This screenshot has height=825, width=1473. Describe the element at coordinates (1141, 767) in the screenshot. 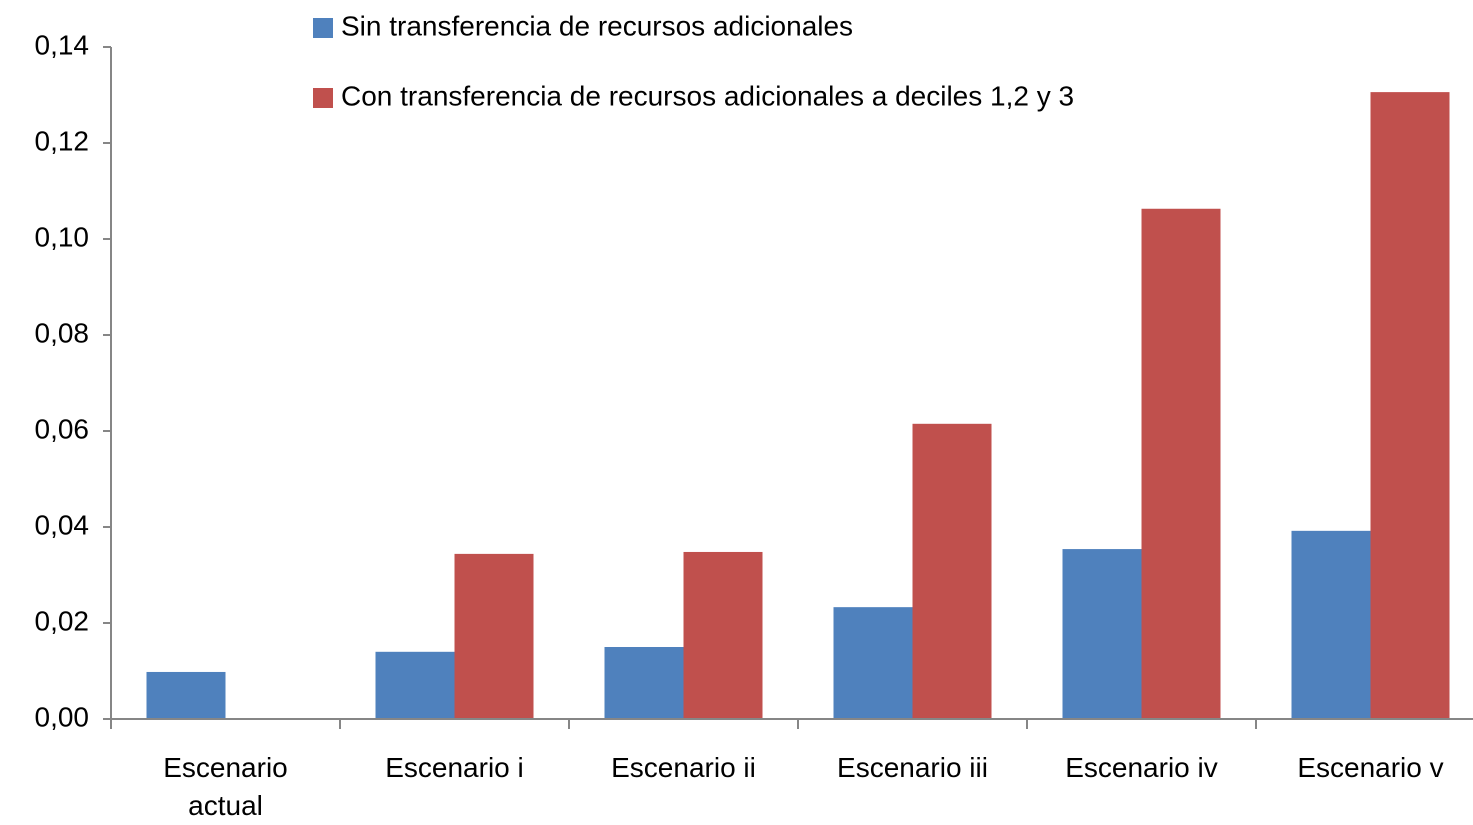

I see `x-tick-label: Escenario iv` at that location.